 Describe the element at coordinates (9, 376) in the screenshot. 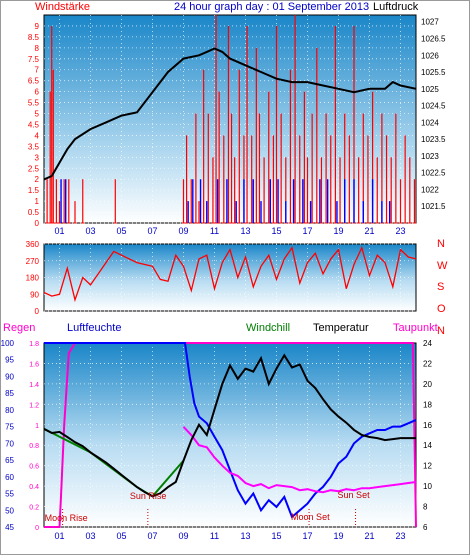

I see `humidity-tick-label: 90` at that location.